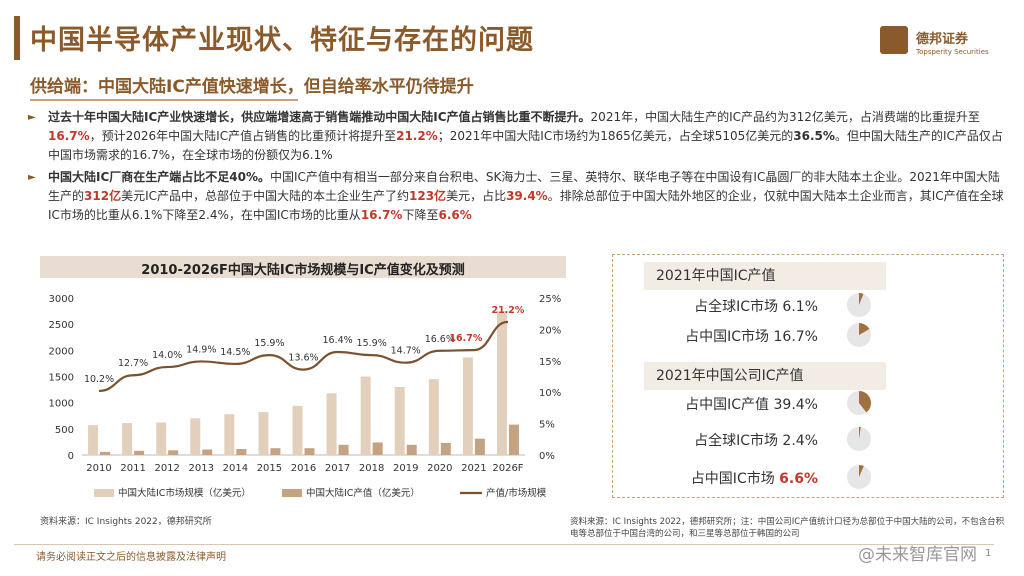 The image size is (1024, 576). What do you see at coordinates (751, 405) in the screenshot?
I see `stat-label: 占中国IC产值 39.4%` at bounding box center [751, 405].